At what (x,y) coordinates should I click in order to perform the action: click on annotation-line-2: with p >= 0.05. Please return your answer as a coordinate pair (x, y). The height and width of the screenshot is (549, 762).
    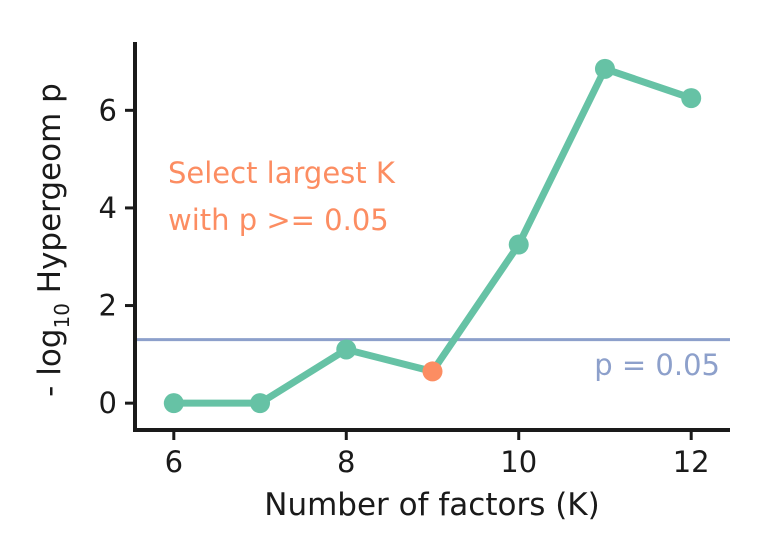
    Looking at the image, I should click on (278, 220).